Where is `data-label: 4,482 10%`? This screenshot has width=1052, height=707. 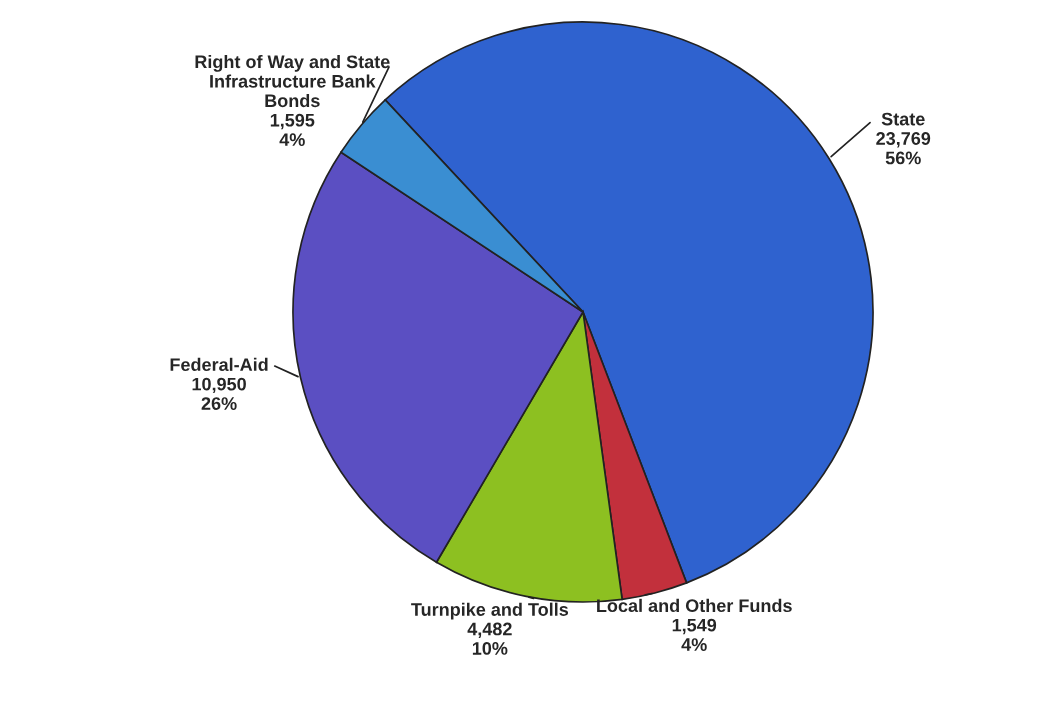 data-label: 4,482 10% is located at coordinates (489, 638).